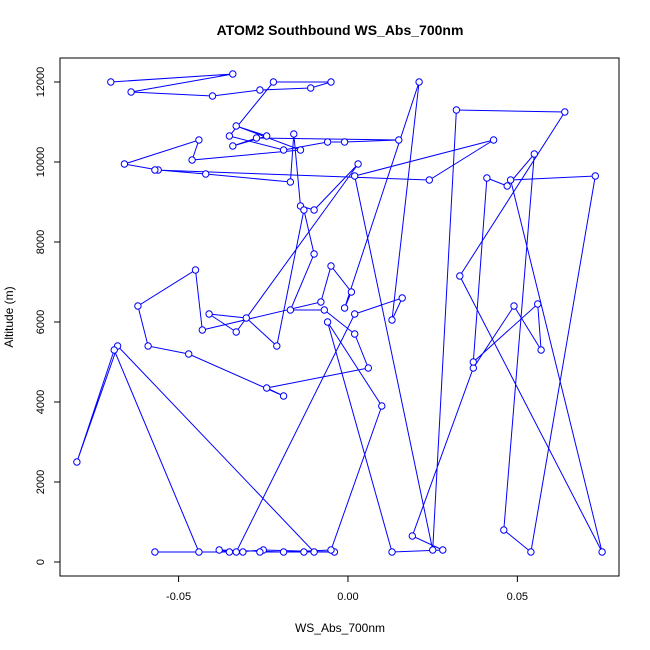  What do you see at coordinates (178, 597) in the screenshot?
I see `x-tick-label: -0.05` at bounding box center [178, 597].